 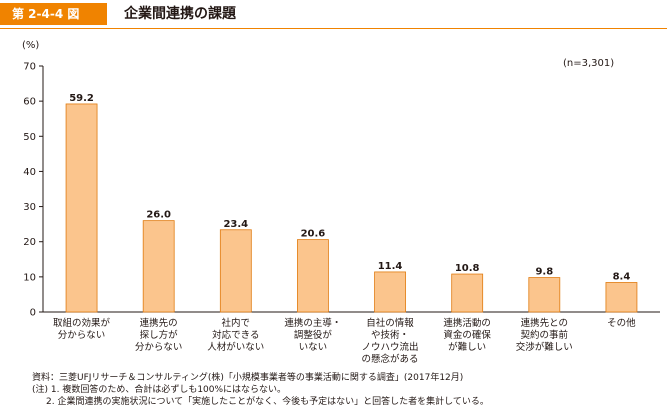 I want to click on x-category-label: 資金の確保, so click(x=467, y=335).